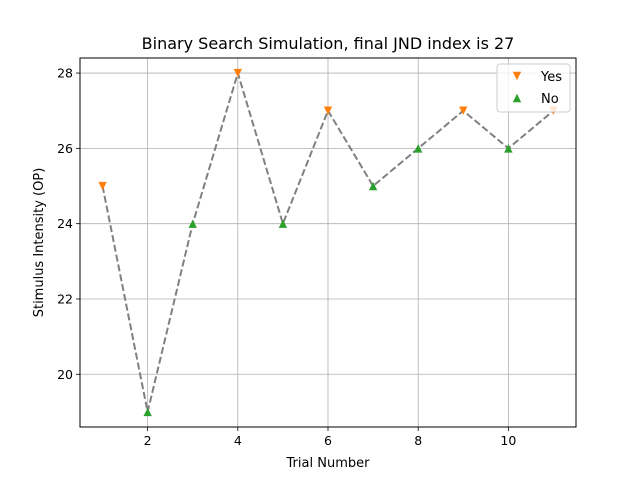  I want to click on x-tick-label: 6, so click(328, 440).